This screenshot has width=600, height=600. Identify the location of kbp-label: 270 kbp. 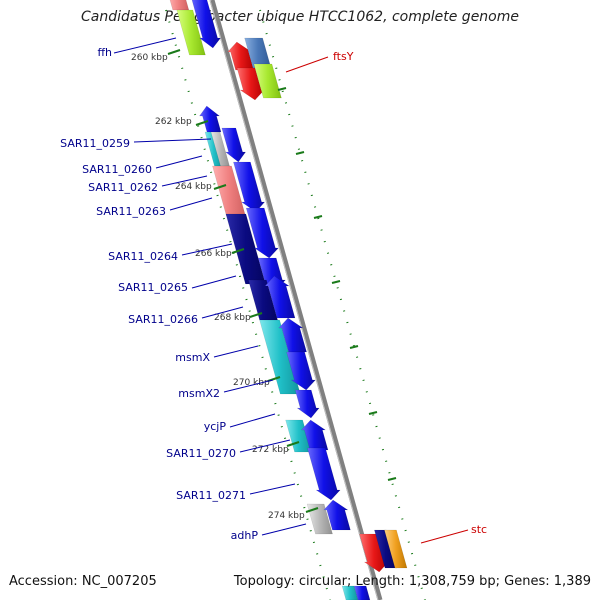
(251, 383).